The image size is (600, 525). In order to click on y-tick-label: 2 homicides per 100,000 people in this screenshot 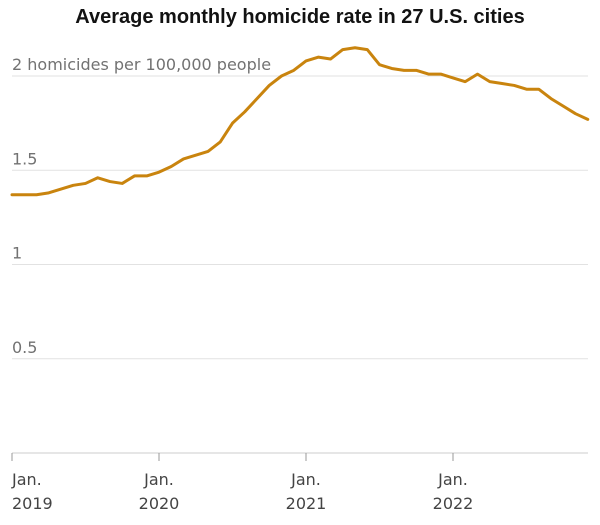, I will do `click(141, 64)`.